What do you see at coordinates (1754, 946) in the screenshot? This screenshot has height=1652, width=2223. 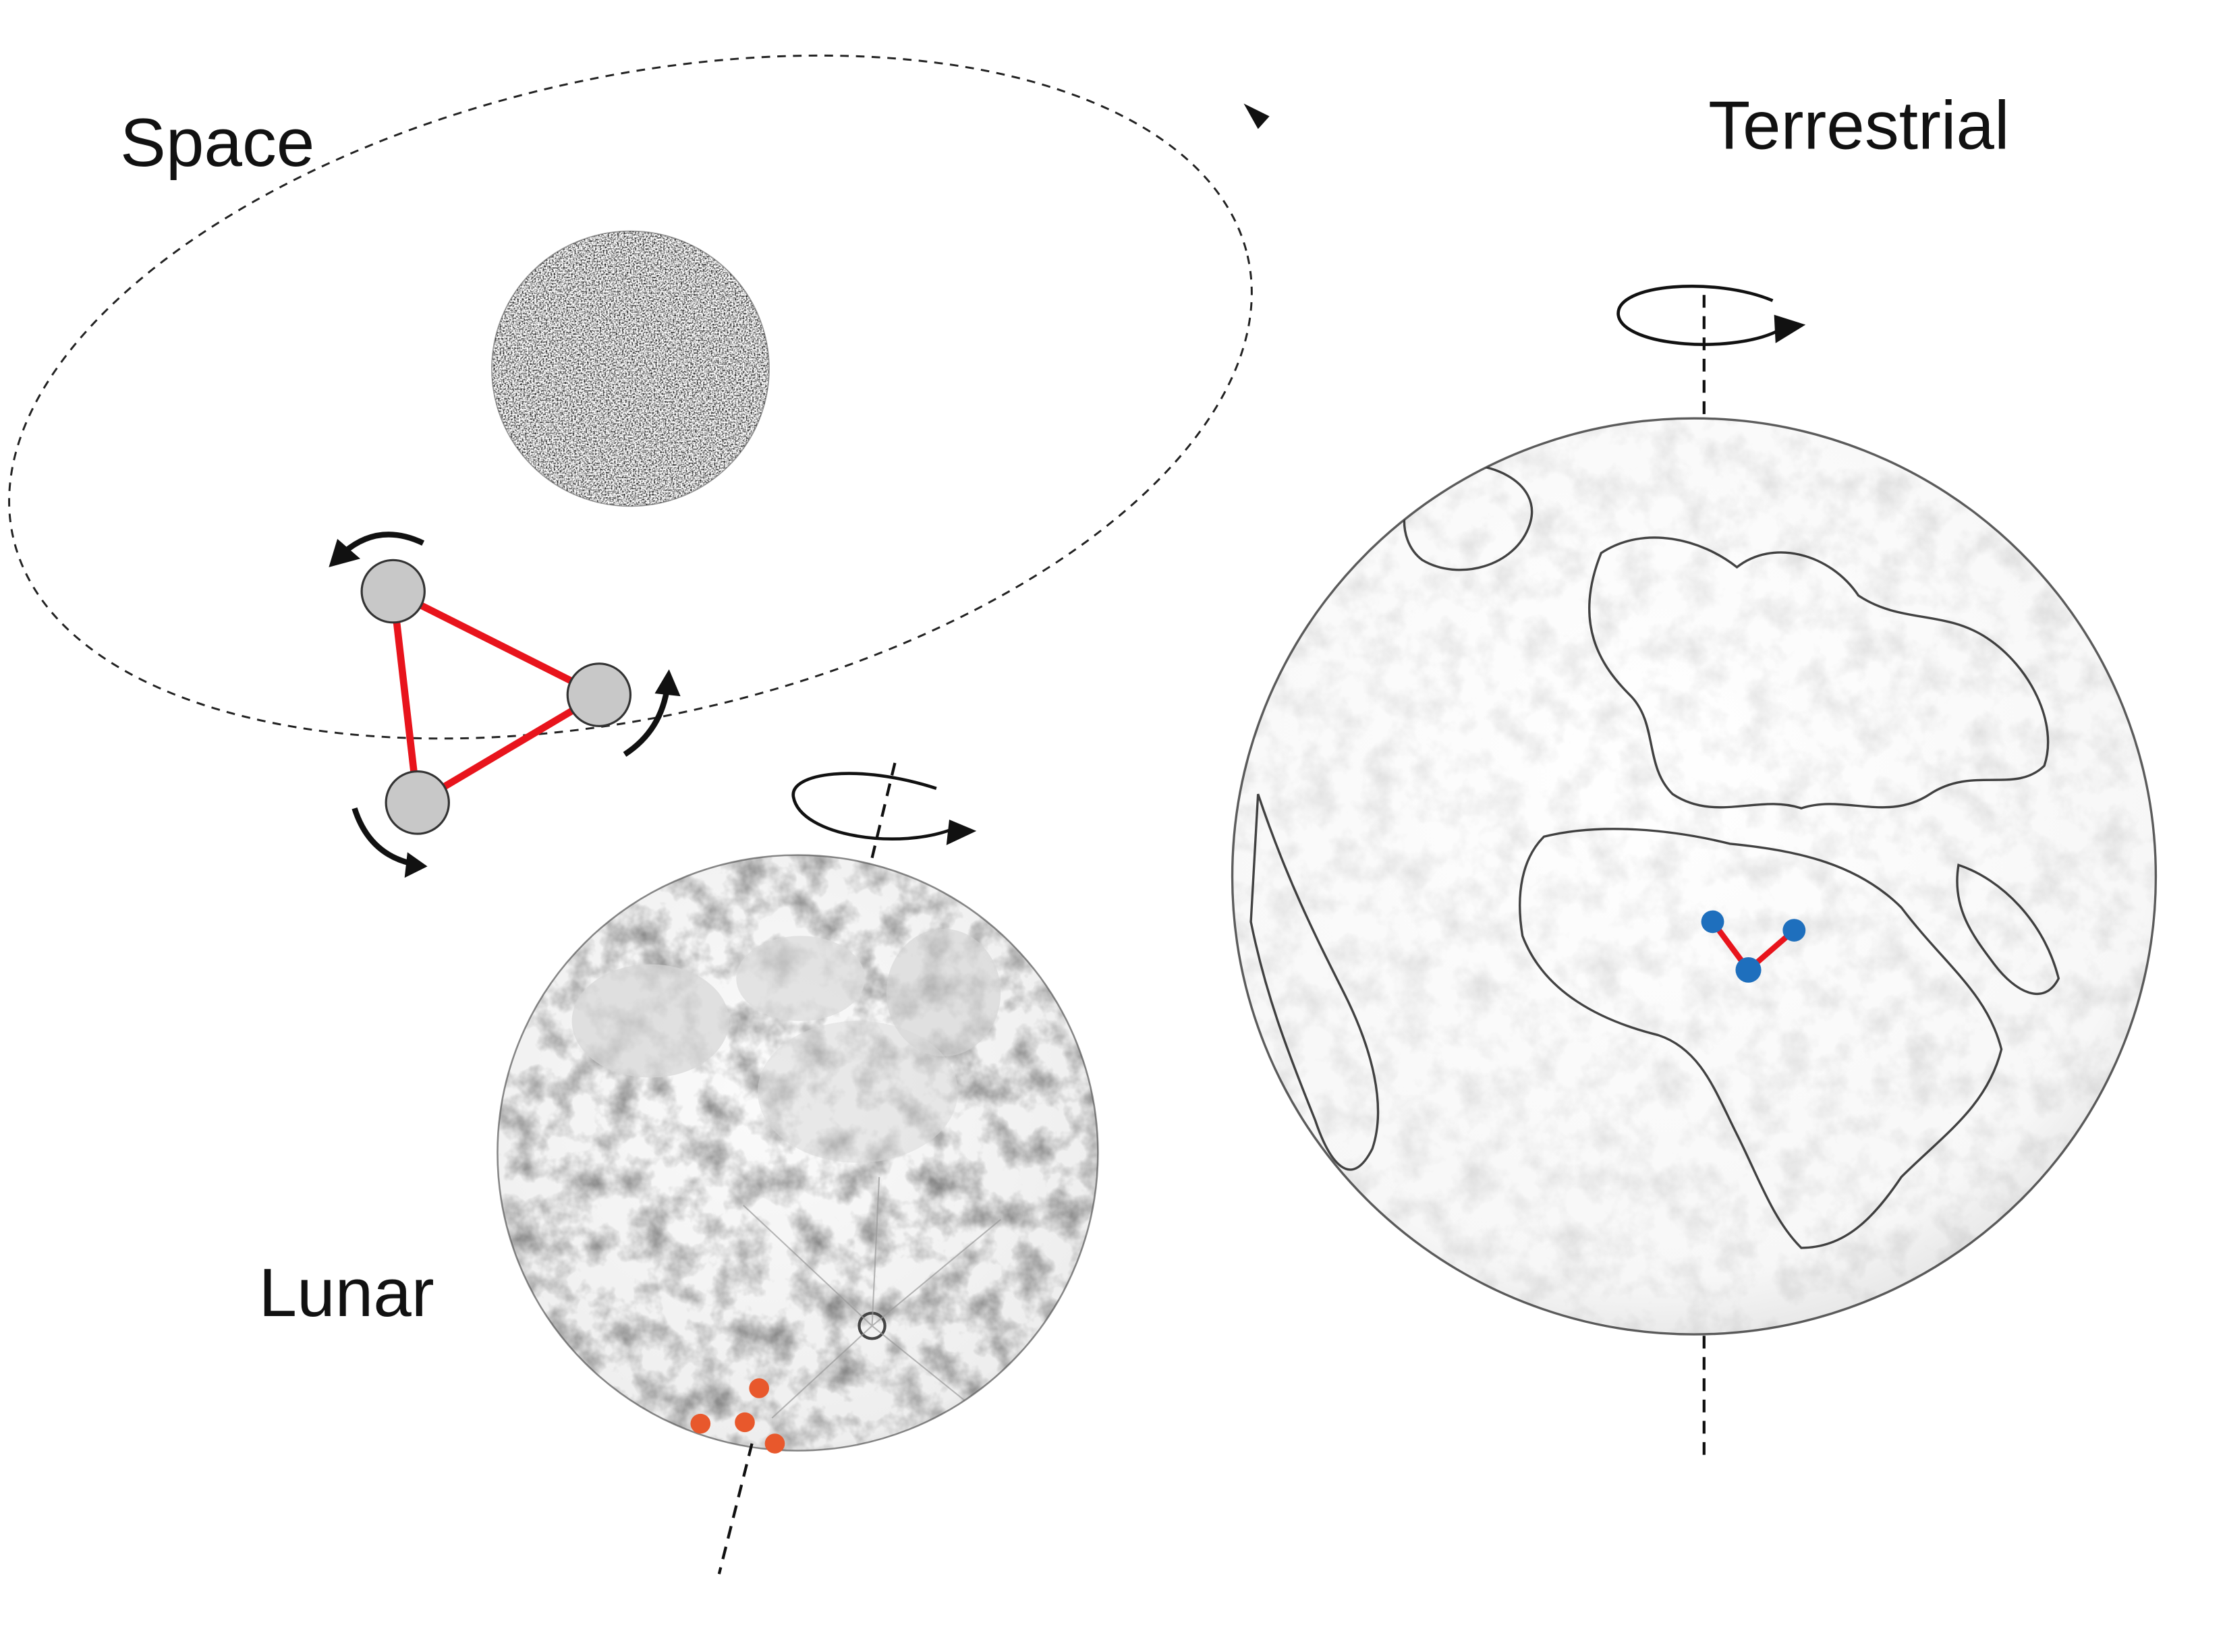 I see `terrestrial-detector-array` at bounding box center [1754, 946].